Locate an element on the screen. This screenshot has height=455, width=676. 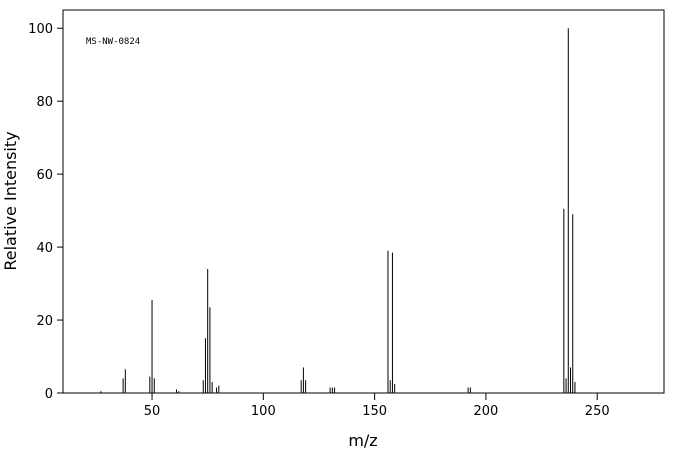
y-tick-label: 0 is located at coordinates (49, 394).